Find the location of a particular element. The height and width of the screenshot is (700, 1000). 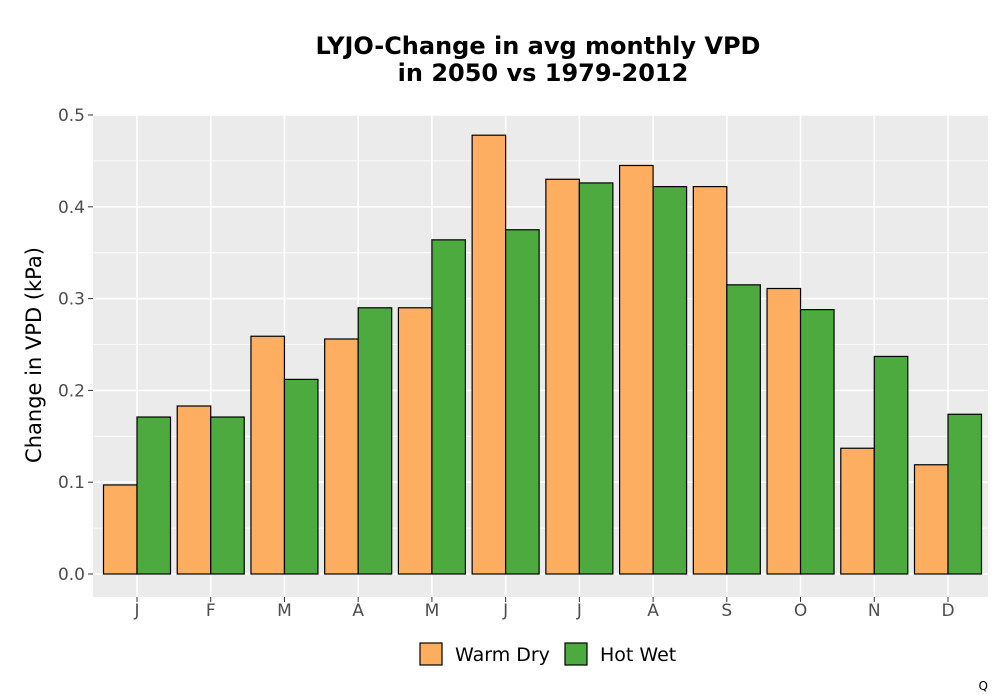

x-tick-label: N is located at coordinates (874, 611).